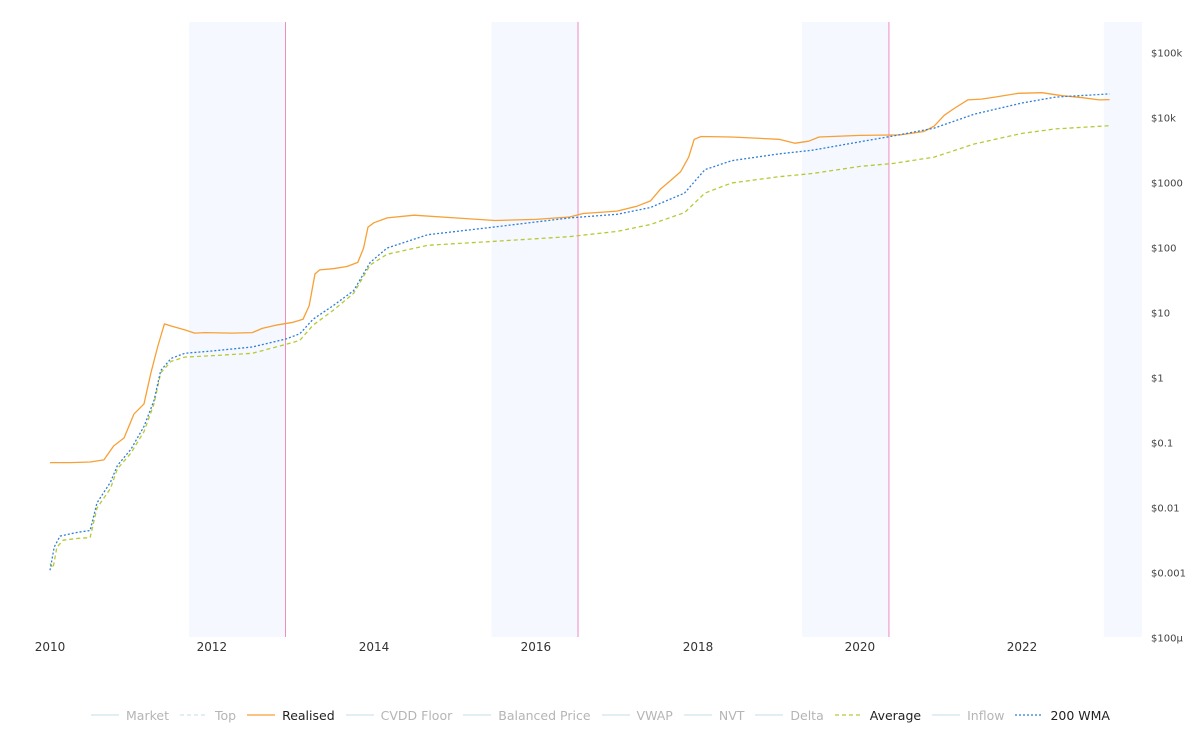 This screenshot has width=1200, height=740. Describe the element at coordinates (860, 647) in the screenshot. I see `x-tick-label: 2020` at that location.